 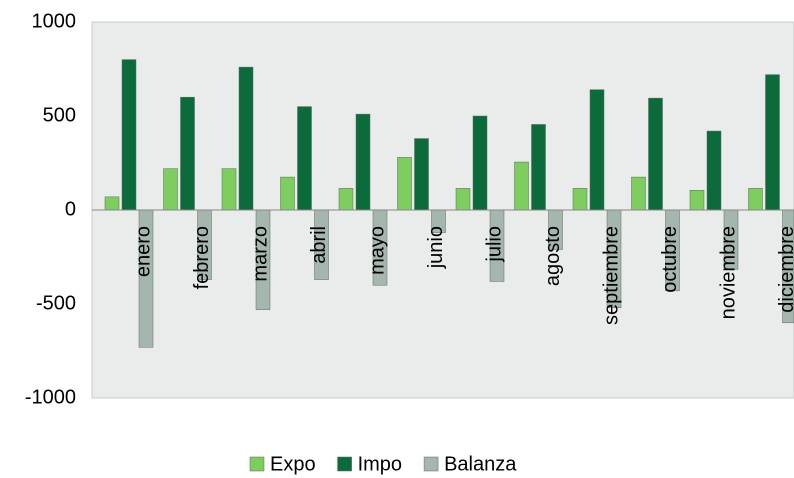 What do you see at coordinates (728, 272) in the screenshot?
I see `x-tick-label: noviembre` at bounding box center [728, 272].